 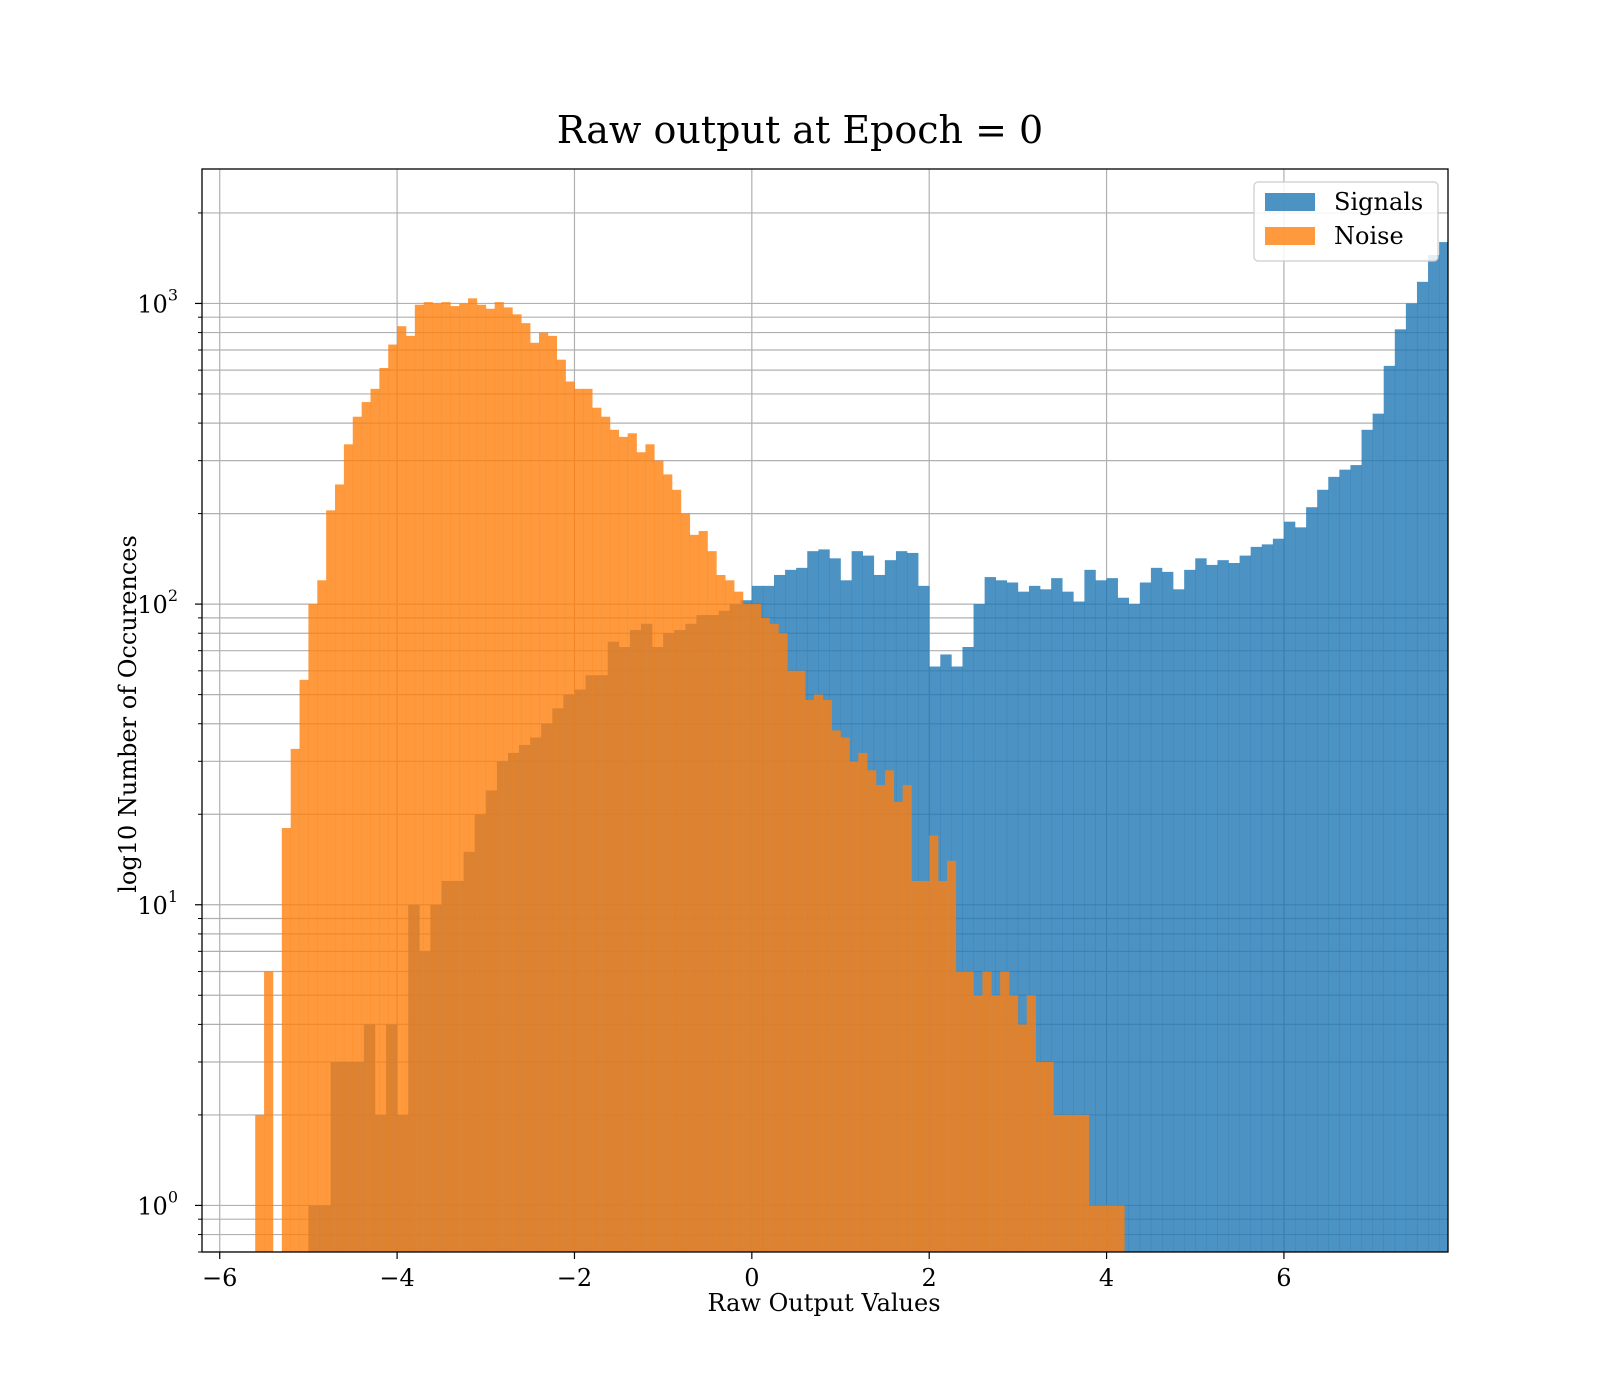 I want to click on legend: Signals Noise, so click(x=1346, y=221).